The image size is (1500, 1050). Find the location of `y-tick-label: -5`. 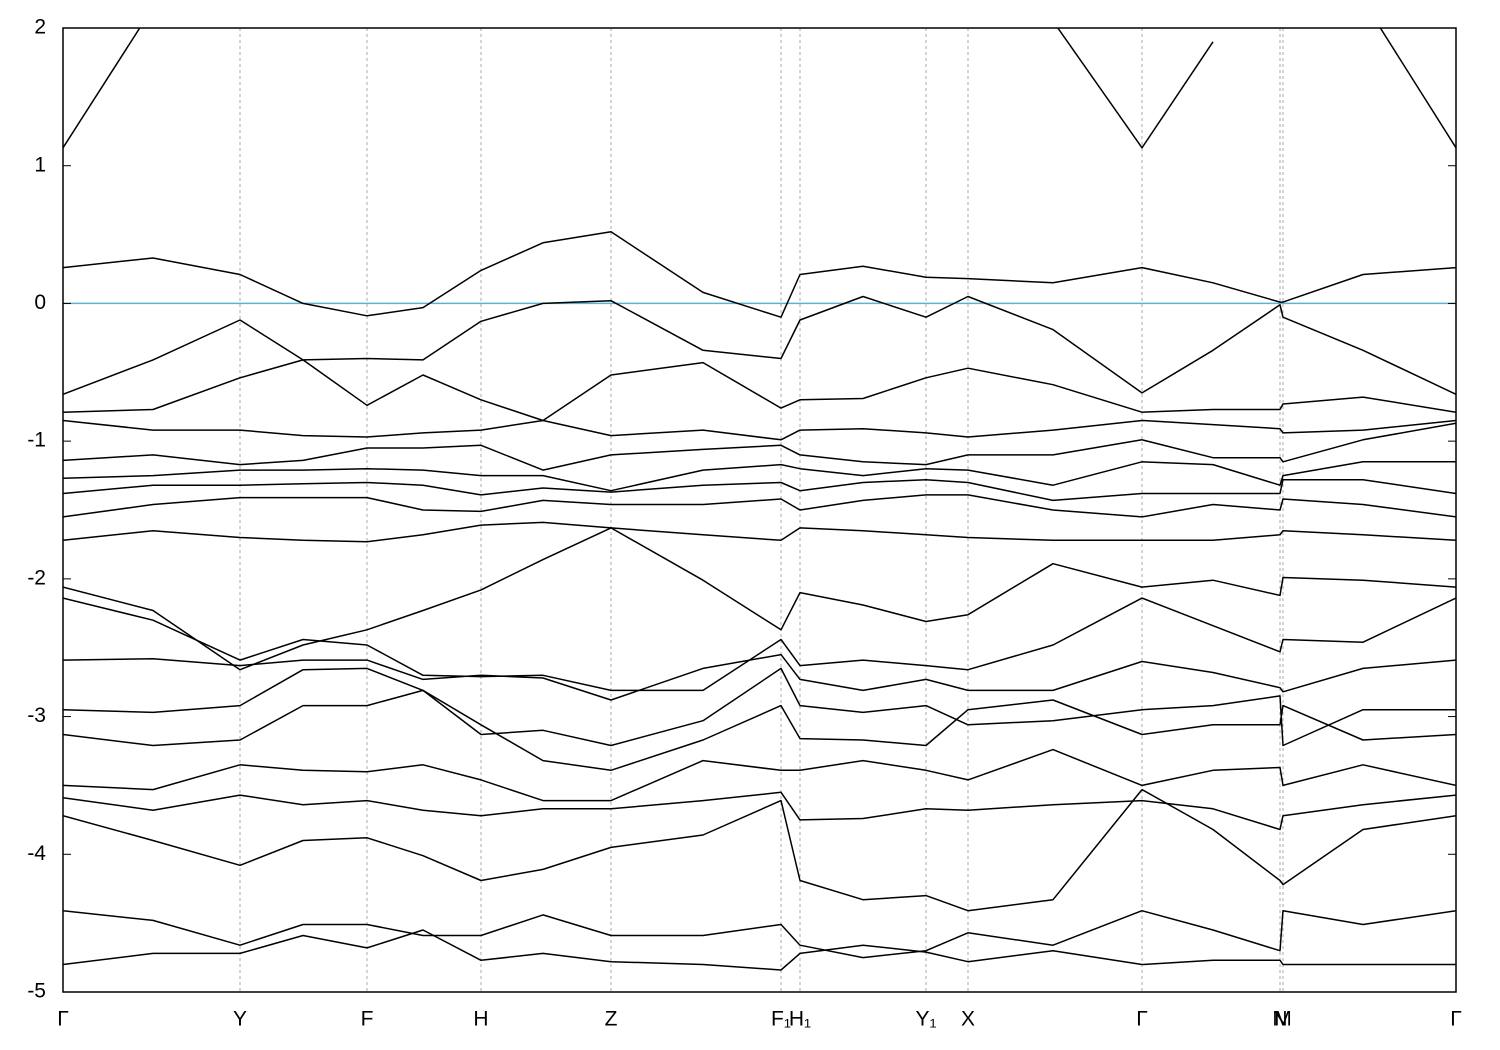

y-tick-label: -5 is located at coordinates (36, 991).